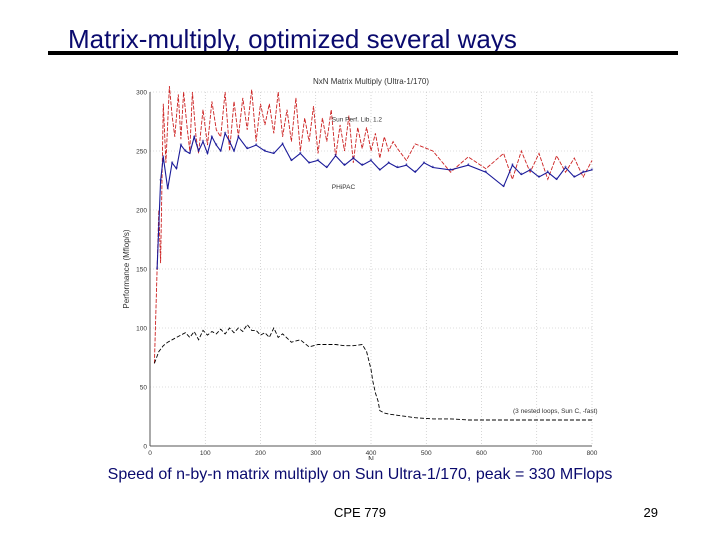 Image resolution: width=720 pixels, height=540 pixels. What do you see at coordinates (426, 453) in the screenshot?
I see `x-tick-label: 500` at bounding box center [426, 453].